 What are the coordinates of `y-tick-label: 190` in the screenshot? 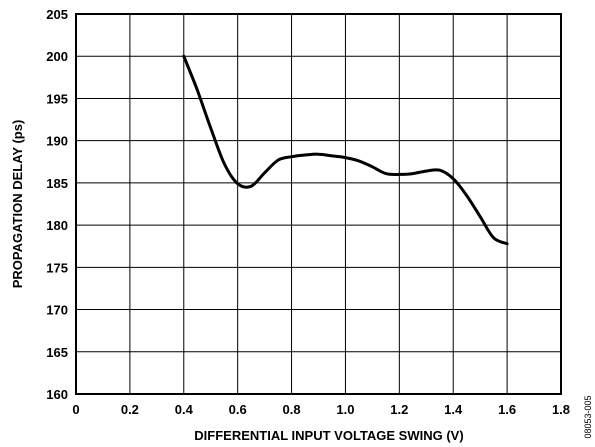 It's located at (57, 141).